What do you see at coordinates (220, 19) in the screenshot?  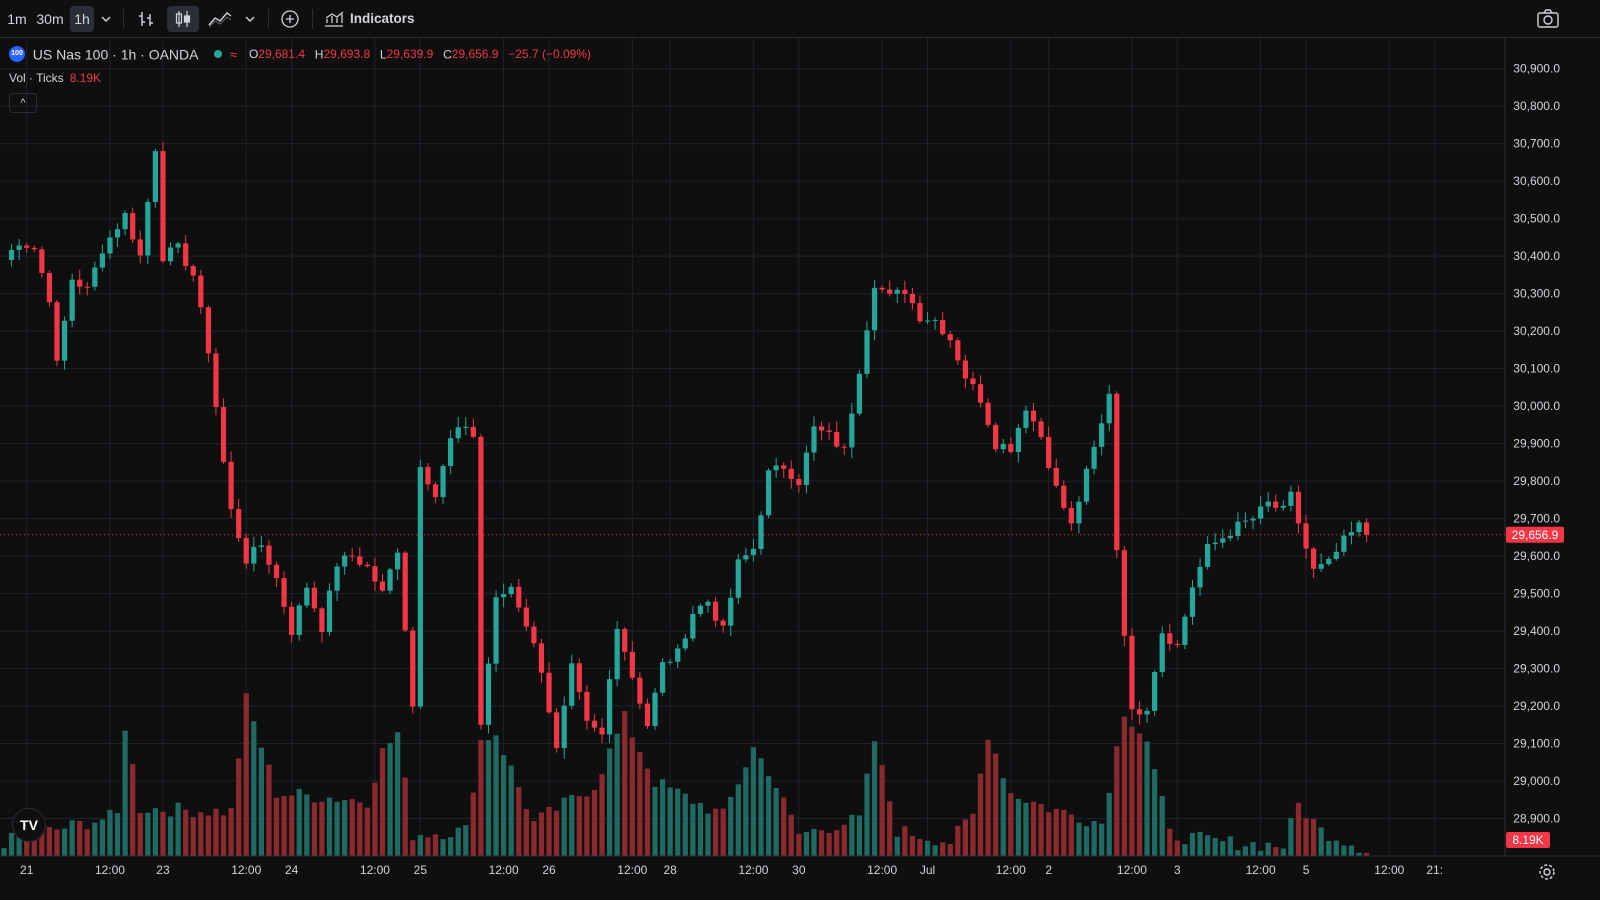 I see `area-chart-icon` at bounding box center [220, 19].